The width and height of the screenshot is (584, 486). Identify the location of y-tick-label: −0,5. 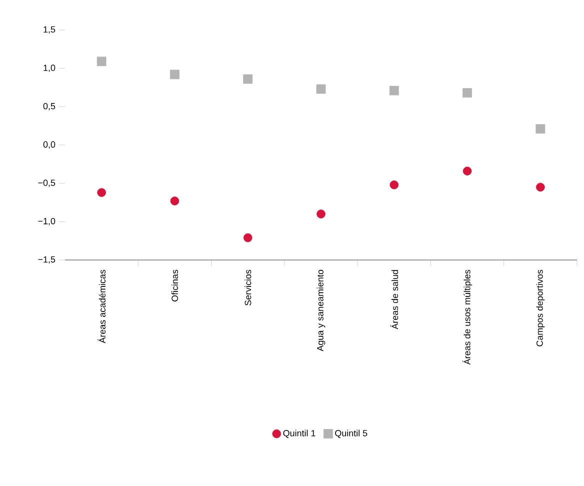
(47, 184).